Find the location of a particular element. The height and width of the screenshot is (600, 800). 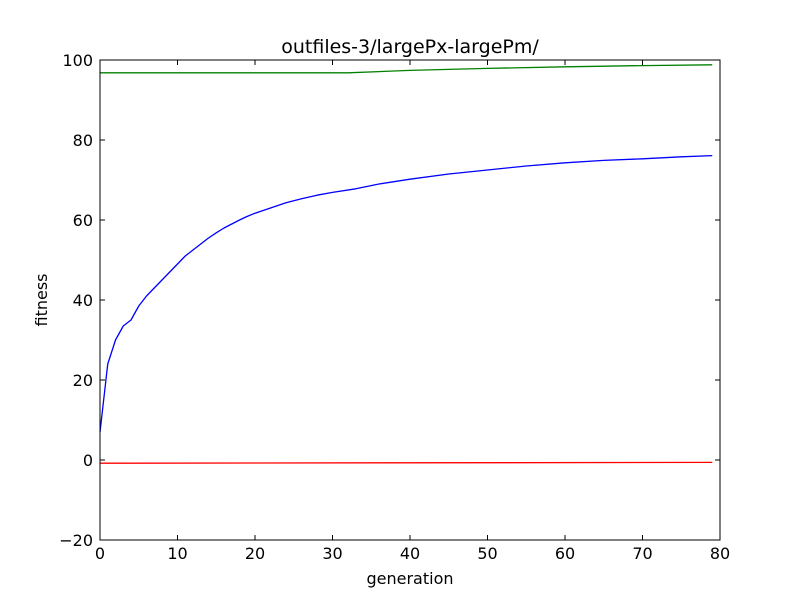

x-tick-label-3: 30 is located at coordinates (332, 553).